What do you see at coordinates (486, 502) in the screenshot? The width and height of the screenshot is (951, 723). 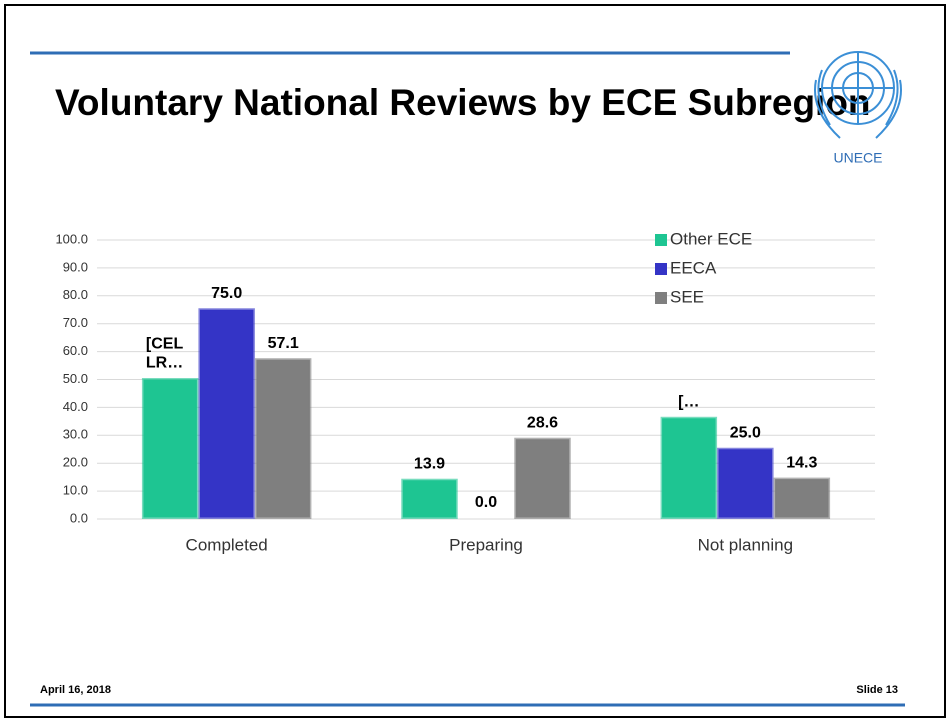 I see `data-label: 0.0` at bounding box center [486, 502].